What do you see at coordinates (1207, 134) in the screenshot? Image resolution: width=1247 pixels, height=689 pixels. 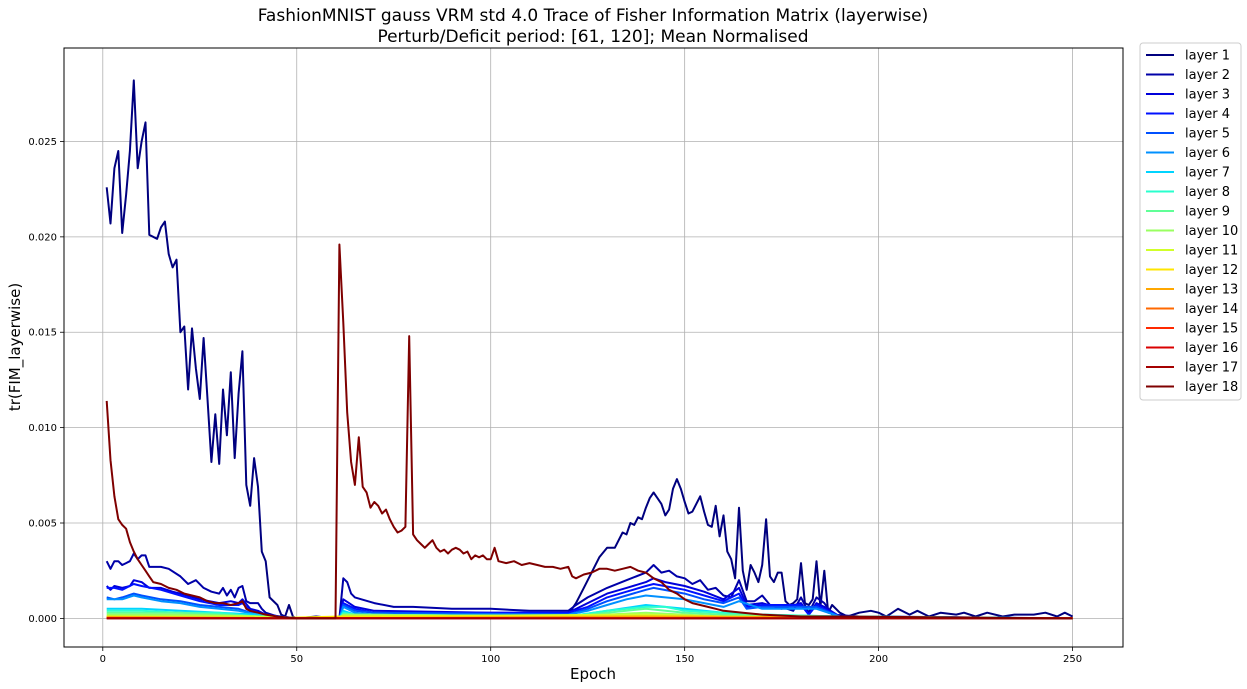 I see `legend-entry: layer 5` at bounding box center [1207, 134].